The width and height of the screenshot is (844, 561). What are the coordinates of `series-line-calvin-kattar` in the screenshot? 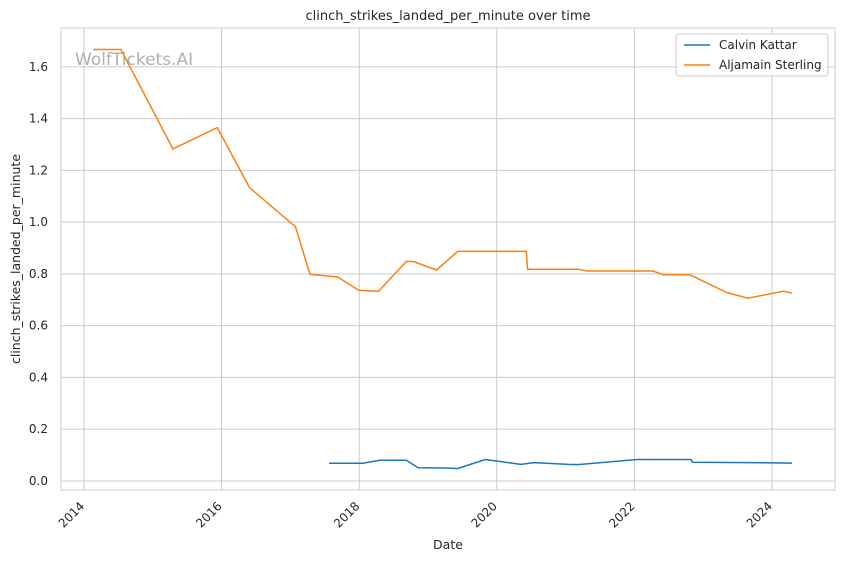 It's located at (561, 464).